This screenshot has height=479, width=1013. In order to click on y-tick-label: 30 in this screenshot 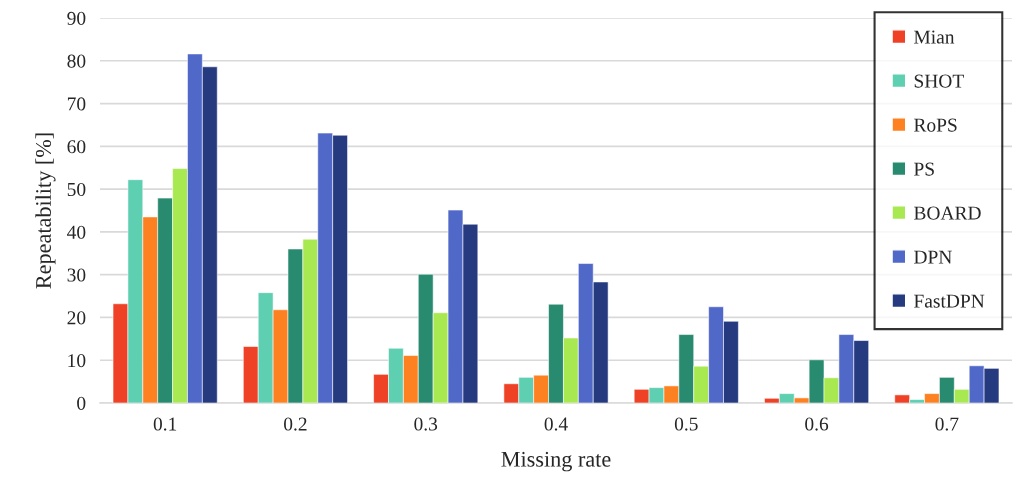, I will do `click(76, 275)`.